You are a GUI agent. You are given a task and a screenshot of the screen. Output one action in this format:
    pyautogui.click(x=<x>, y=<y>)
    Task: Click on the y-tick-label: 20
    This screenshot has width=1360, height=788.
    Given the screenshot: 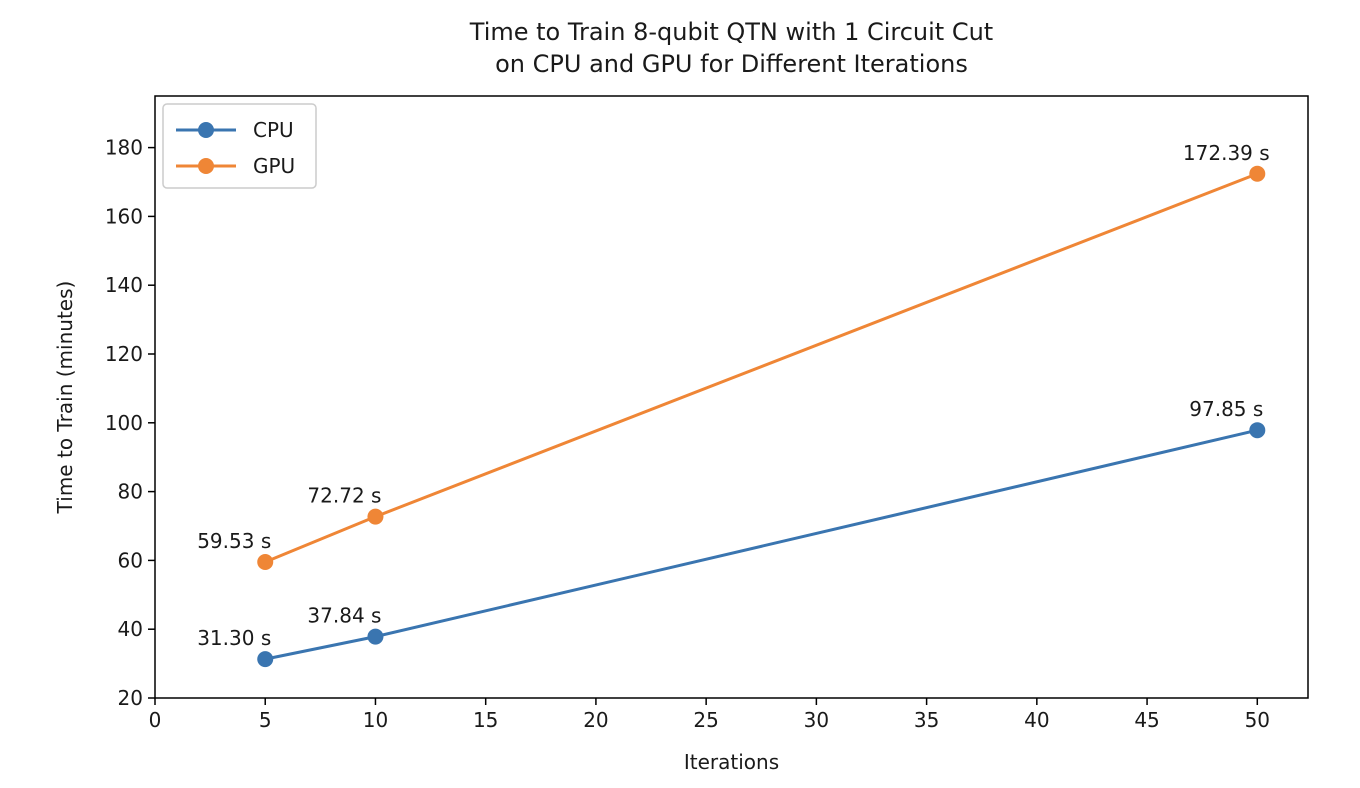 What is the action you would take?
    pyautogui.click(x=130, y=698)
    